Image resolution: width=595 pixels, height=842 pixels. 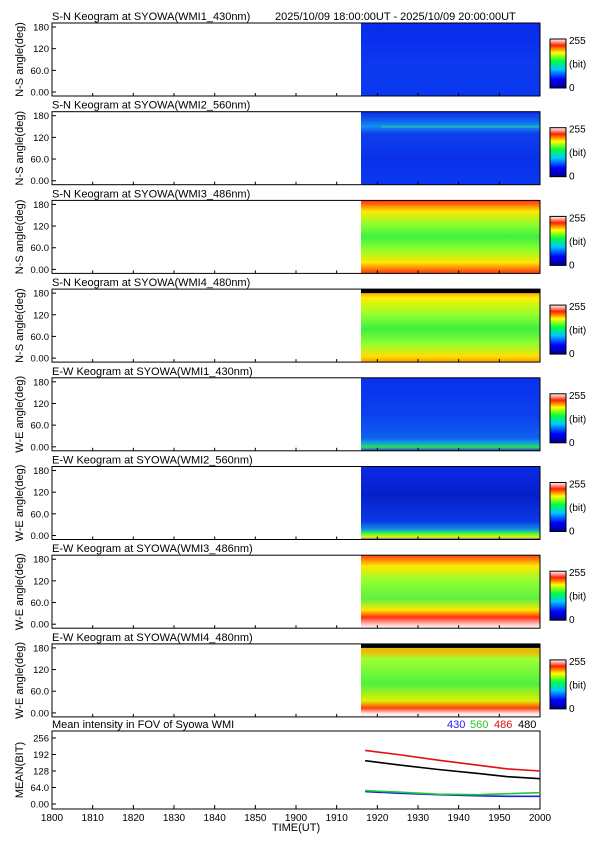 What do you see at coordinates (151, 194) in the screenshot?
I see `keogram-title: S-N Keogram at SYOWA(WMI3_486nm)` at bounding box center [151, 194].